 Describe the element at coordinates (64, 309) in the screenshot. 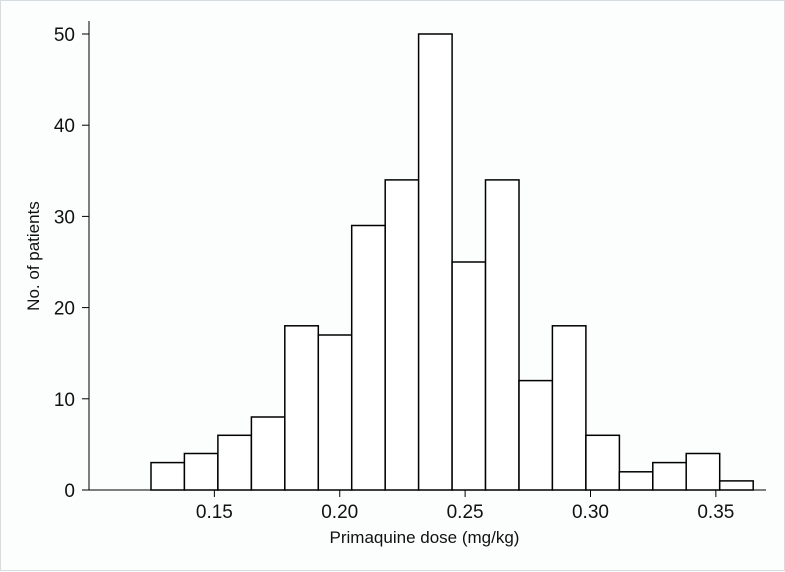

I see `y-tick-label: 20` at that location.